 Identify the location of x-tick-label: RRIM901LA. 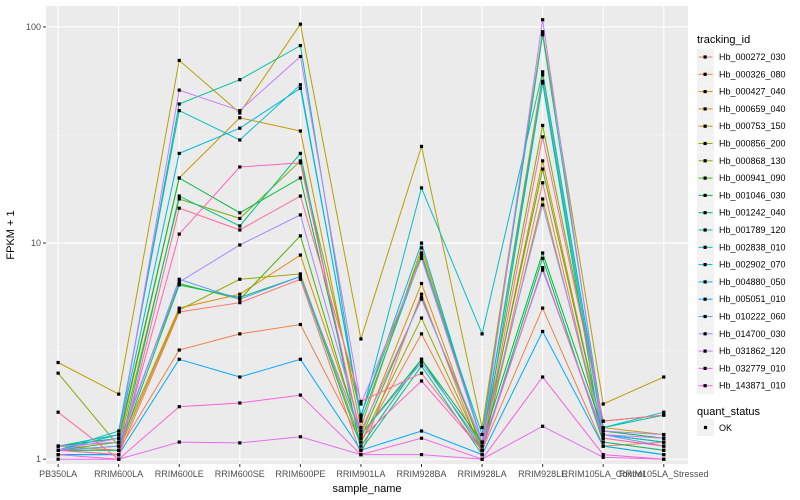
(360, 474).